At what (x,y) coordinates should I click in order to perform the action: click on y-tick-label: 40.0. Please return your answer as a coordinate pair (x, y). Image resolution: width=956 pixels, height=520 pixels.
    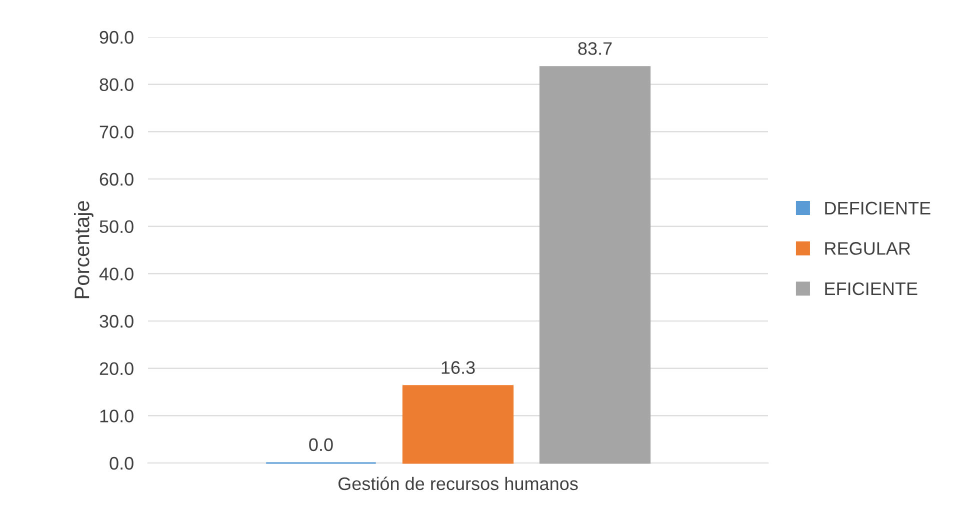
    Looking at the image, I should click on (116, 274).